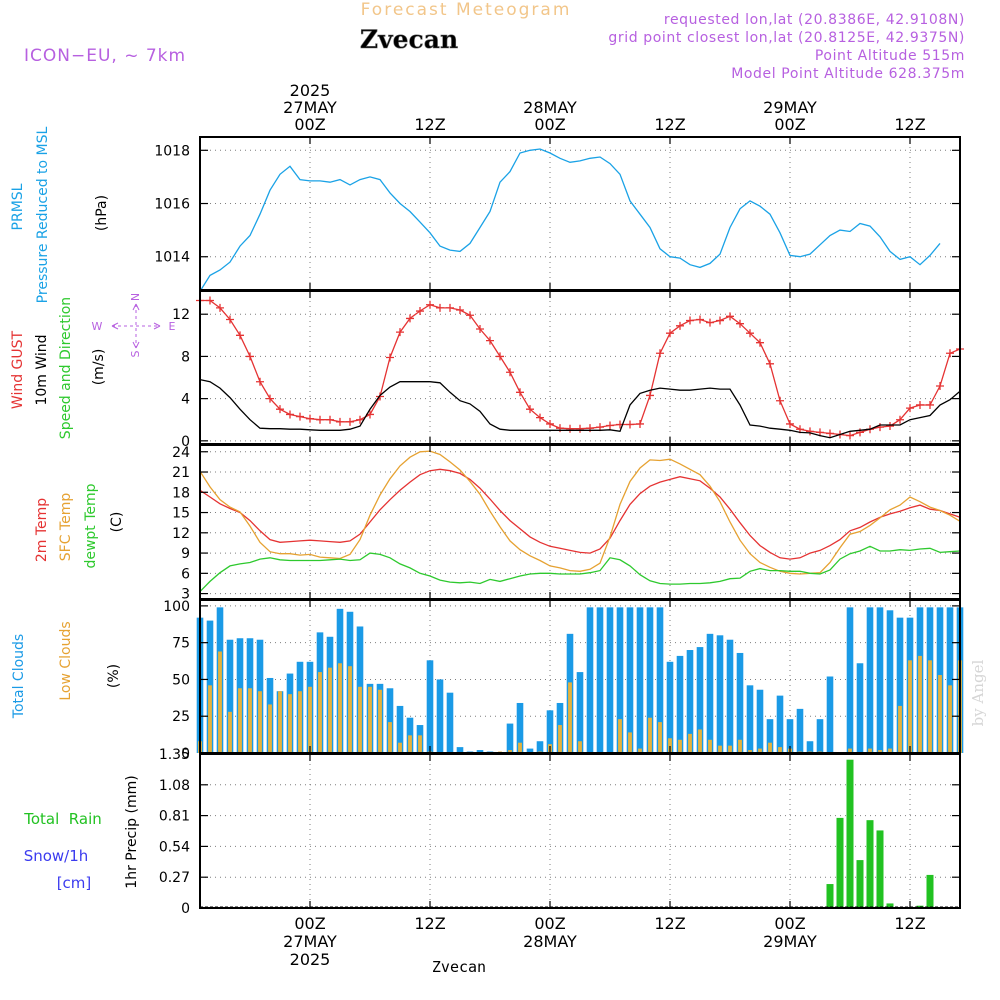 The image size is (1000, 1000). Describe the element at coordinates (172, 326) in the screenshot. I see `compass-e: E` at that location.